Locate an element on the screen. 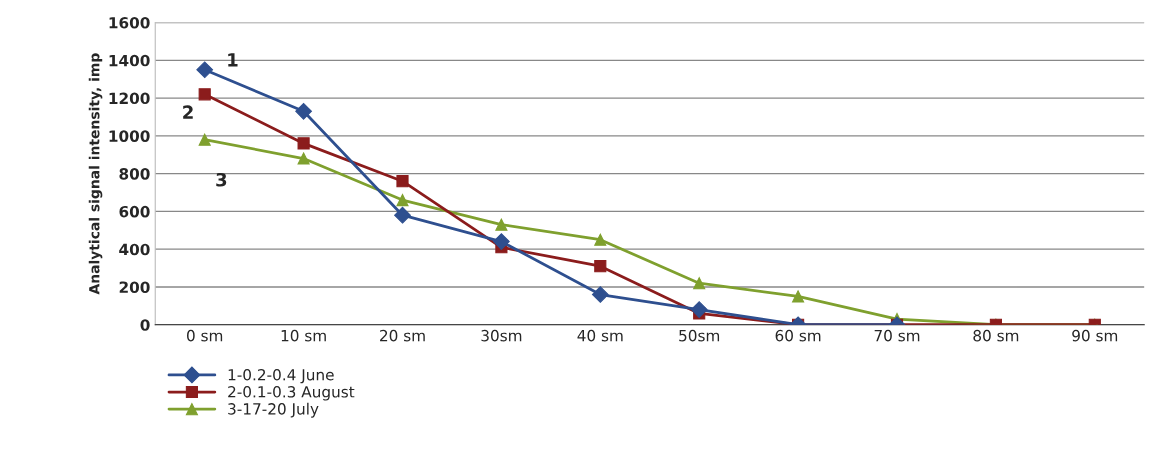 This screenshot has width=1150, height=451. x-tick-label: 30sm is located at coordinates (501, 335).